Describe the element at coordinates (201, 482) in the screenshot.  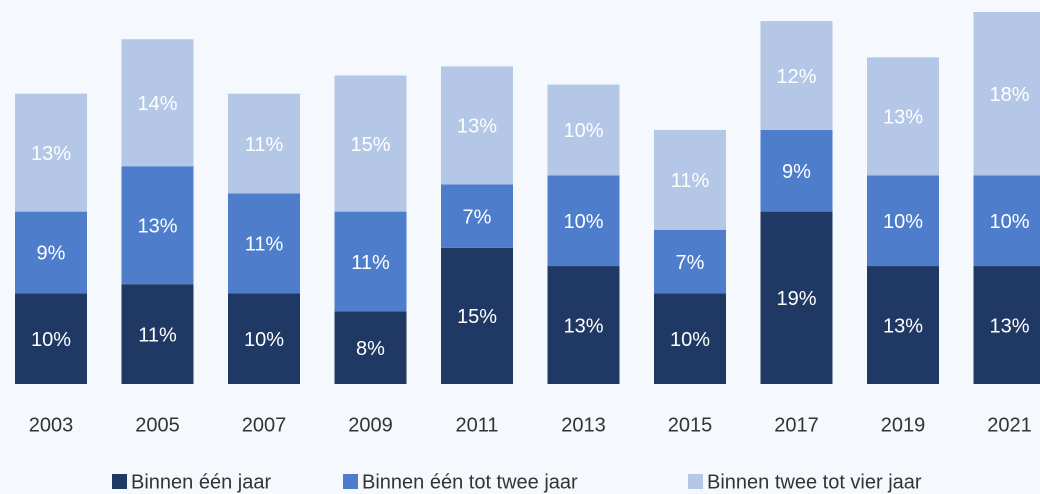
I see `legend-label: Binnen één jaar` at that location.